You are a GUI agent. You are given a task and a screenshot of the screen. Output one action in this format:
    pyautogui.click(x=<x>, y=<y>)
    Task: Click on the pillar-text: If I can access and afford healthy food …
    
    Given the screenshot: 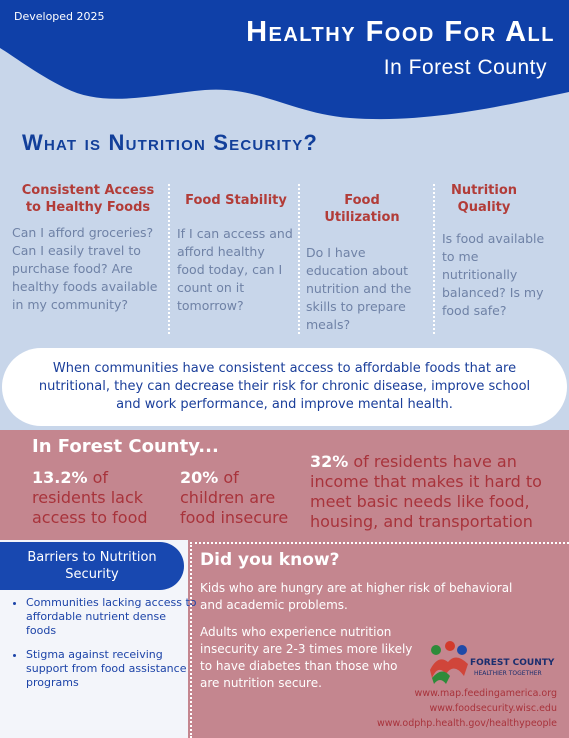 What is the action you would take?
    pyautogui.click(x=235, y=269)
    